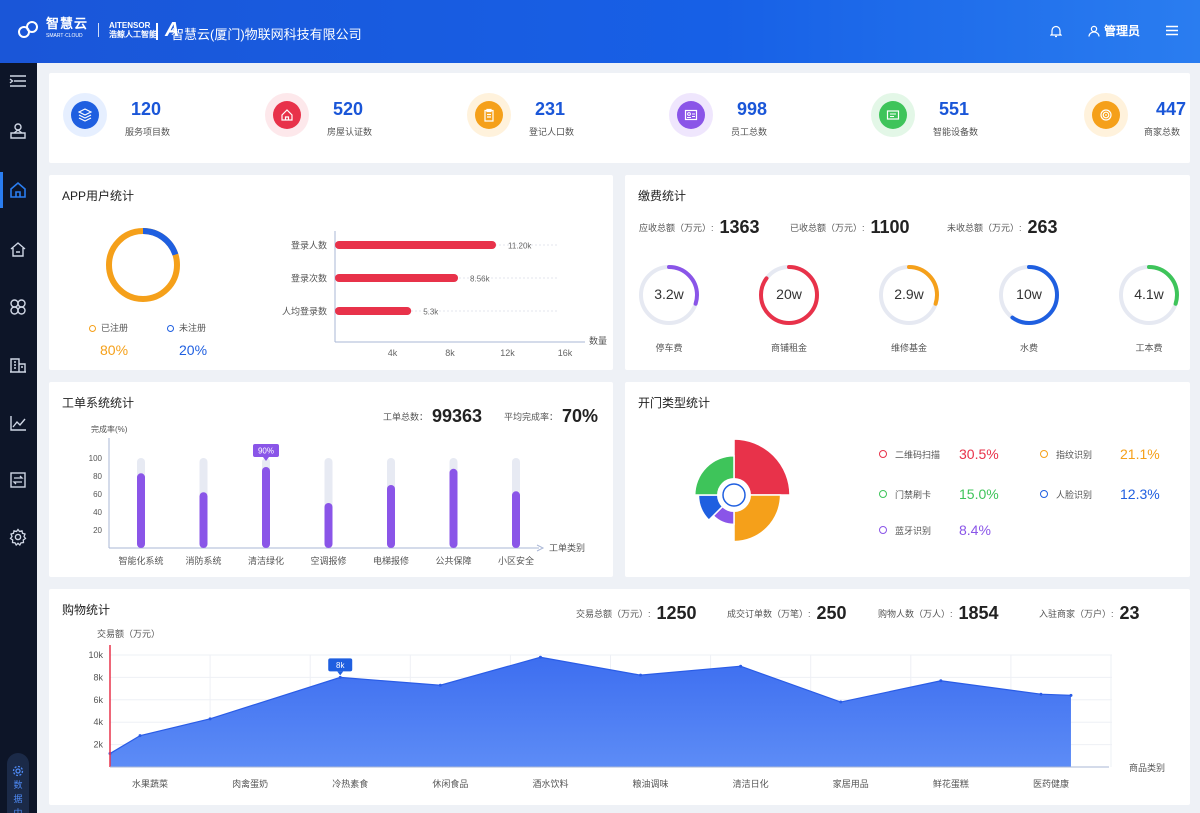  What do you see at coordinates (97, 494) in the screenshot?
I see `y-tick-label: 60` at bounding box center [97, 494].